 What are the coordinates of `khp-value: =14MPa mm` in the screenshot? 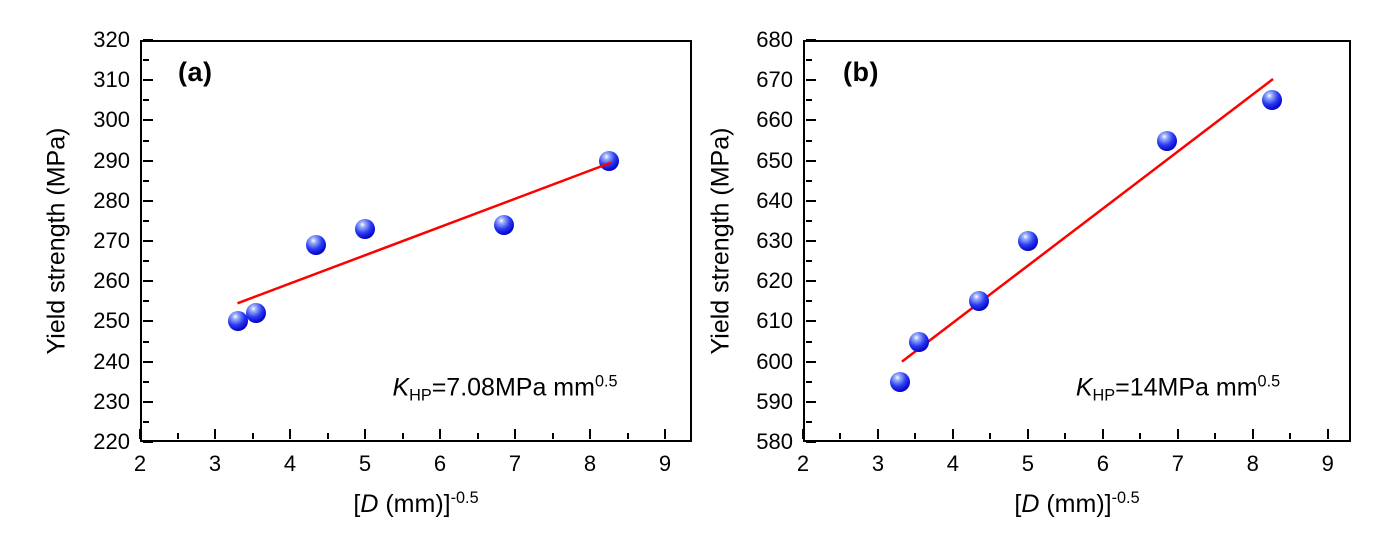 It's located at (1186, 387).